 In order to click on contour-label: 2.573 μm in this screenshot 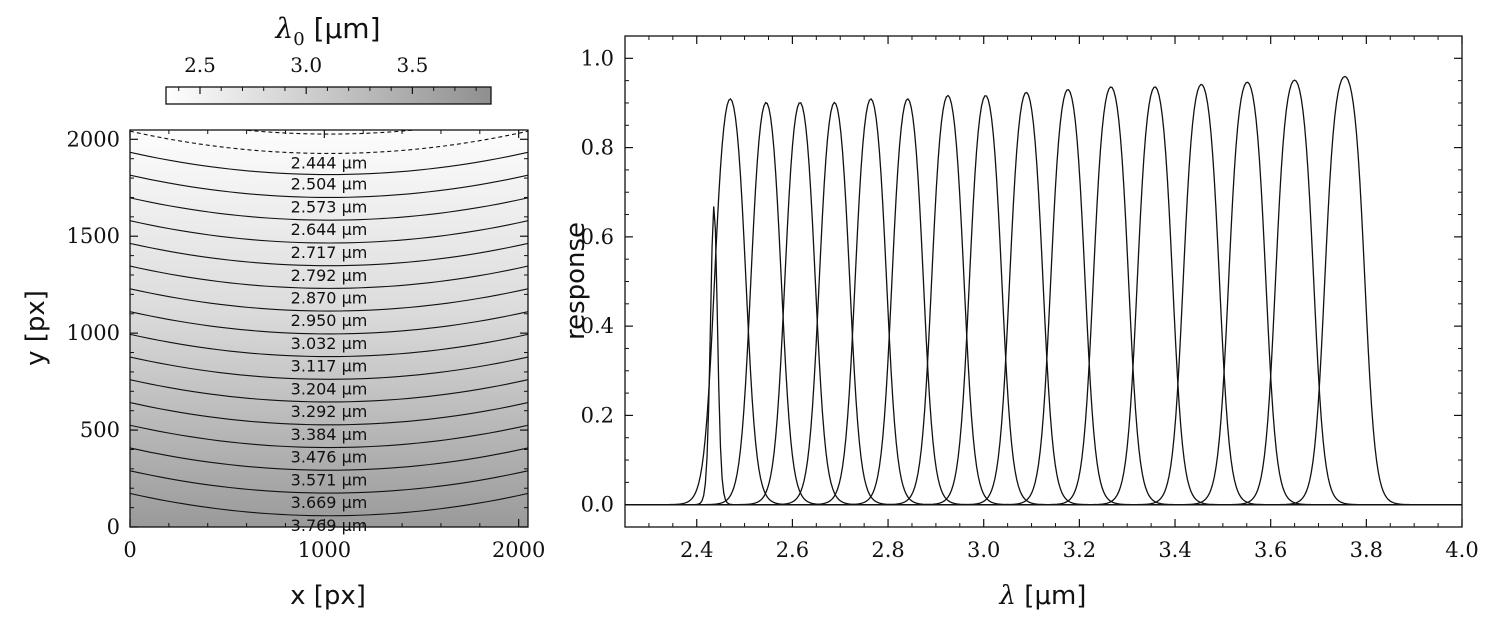, I will do `click(329, 207)`.